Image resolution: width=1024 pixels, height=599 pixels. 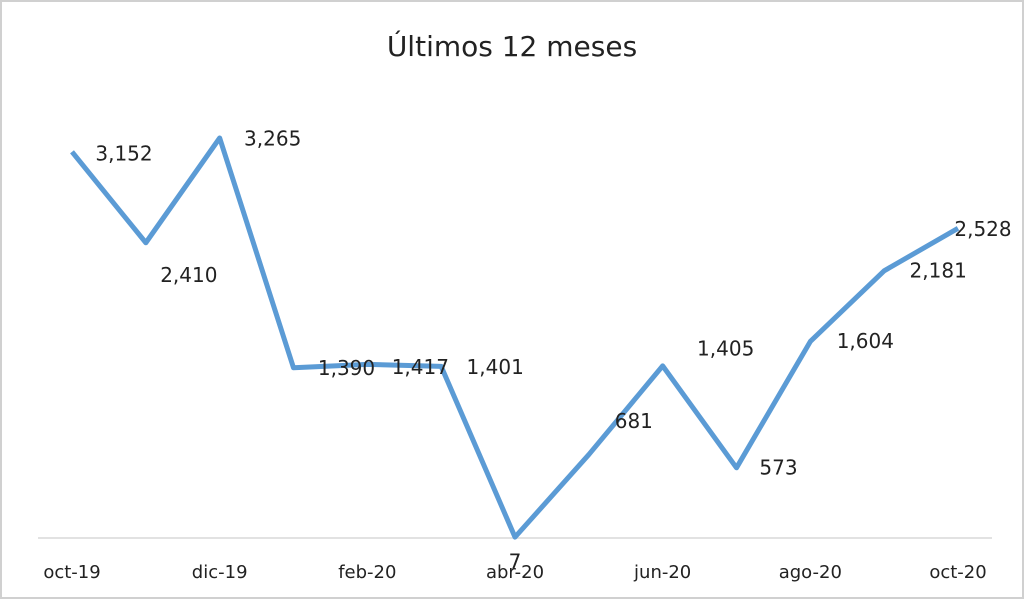 I want to click on data-label: 1,604, so click(x=865, y=341).